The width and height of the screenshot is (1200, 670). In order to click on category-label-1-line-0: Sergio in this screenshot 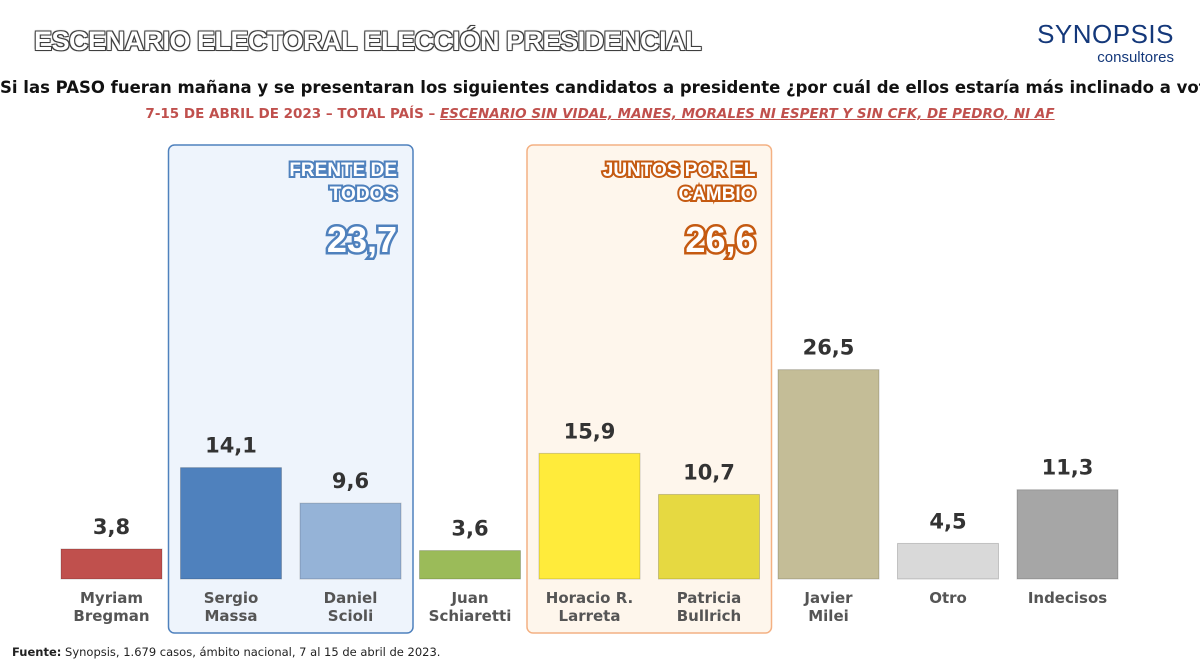, I will do `click(231, 598)`.